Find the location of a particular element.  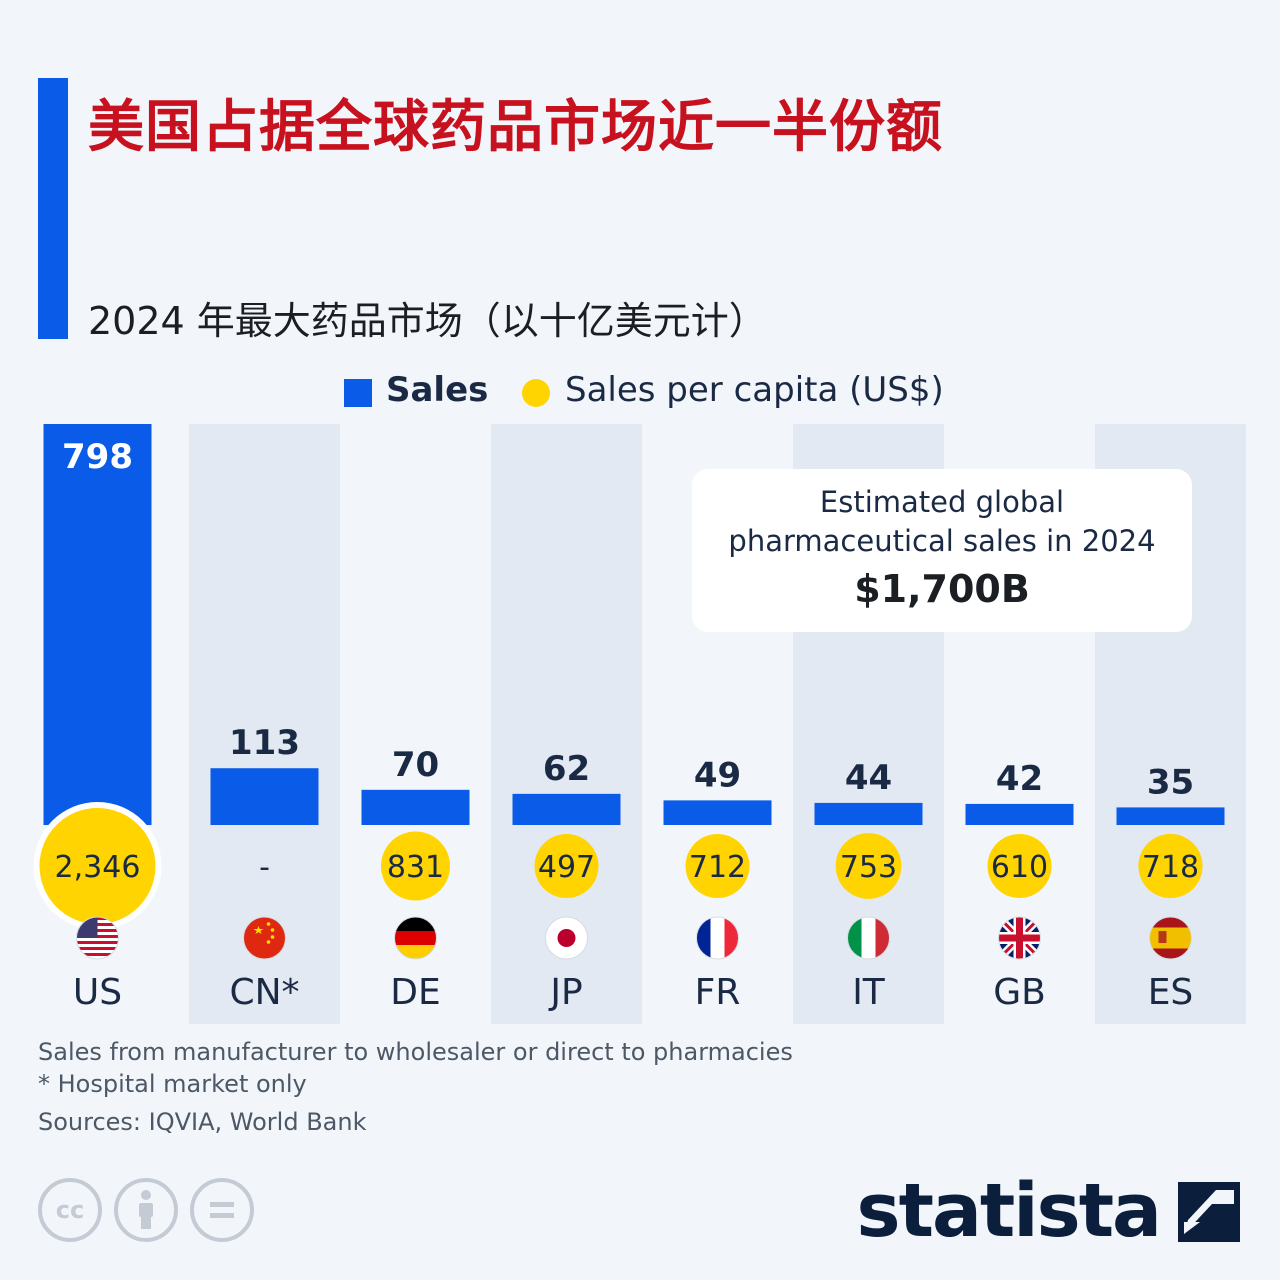

title-accent-bar is located at coordinates (53, 208).